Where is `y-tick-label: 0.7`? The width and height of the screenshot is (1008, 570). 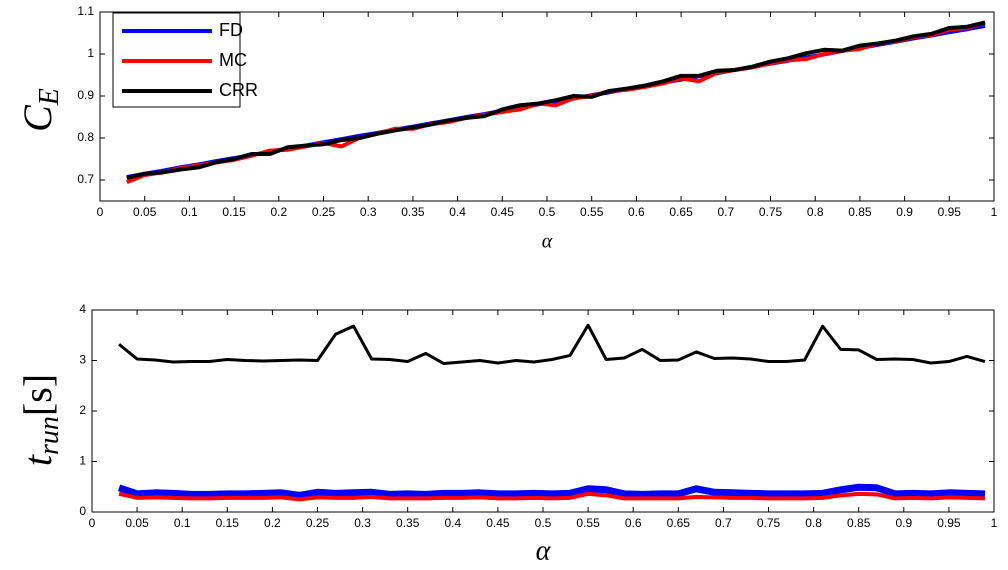 y-tick-label: 0.7 is located at coordinates (85, 179).